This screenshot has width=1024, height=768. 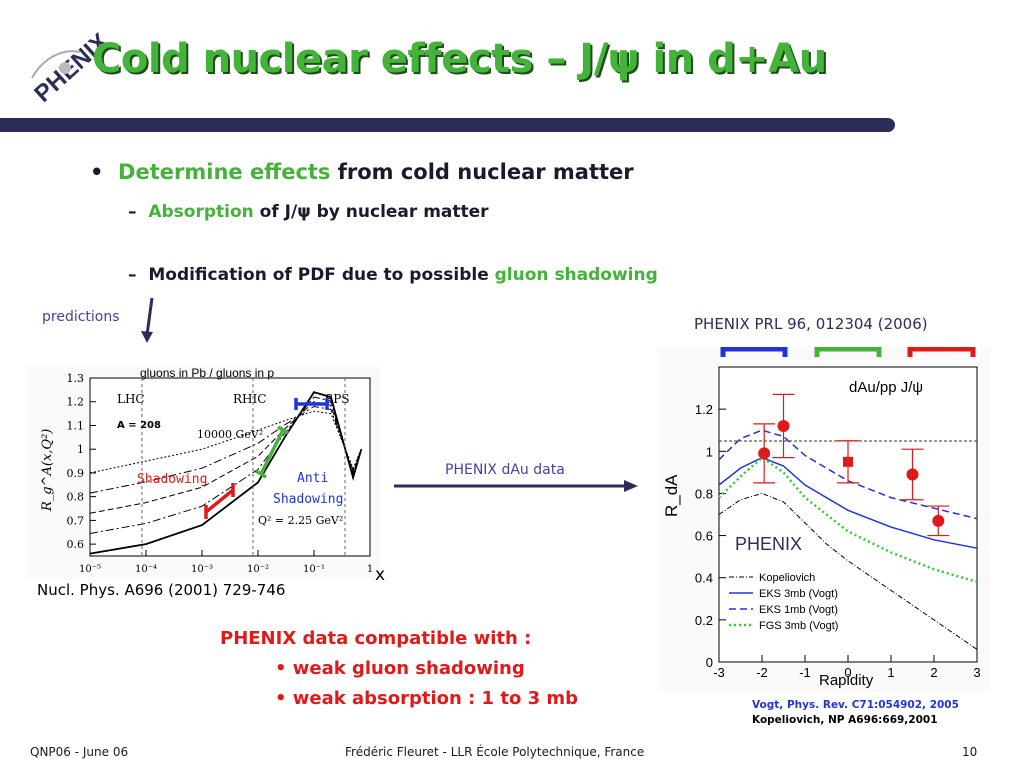 I want to click on right-plot-xlabel: Rapidity, so click(x=846, y=680).